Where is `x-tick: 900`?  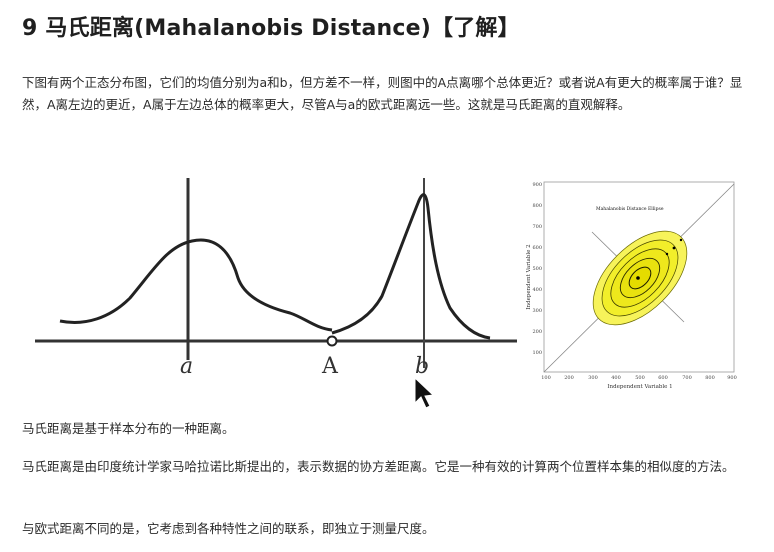 x-tick: 900 is located at coordinates (732, 378).